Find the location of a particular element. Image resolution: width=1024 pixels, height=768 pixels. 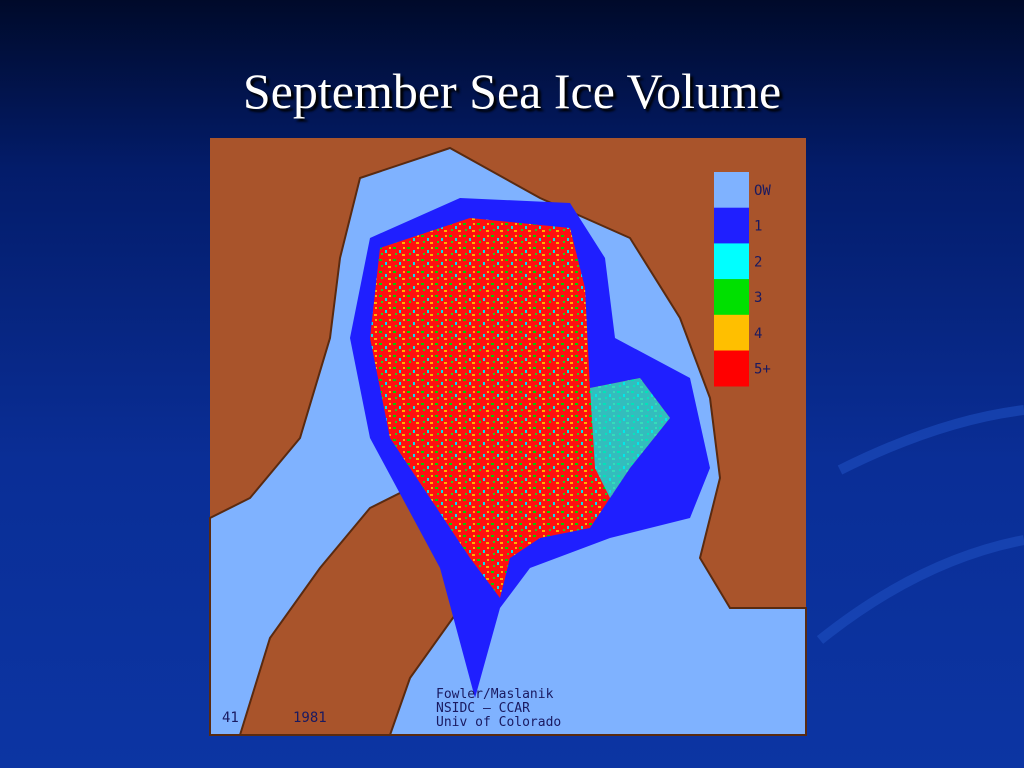

legend-label: OW is located at coordinates (762, 191).